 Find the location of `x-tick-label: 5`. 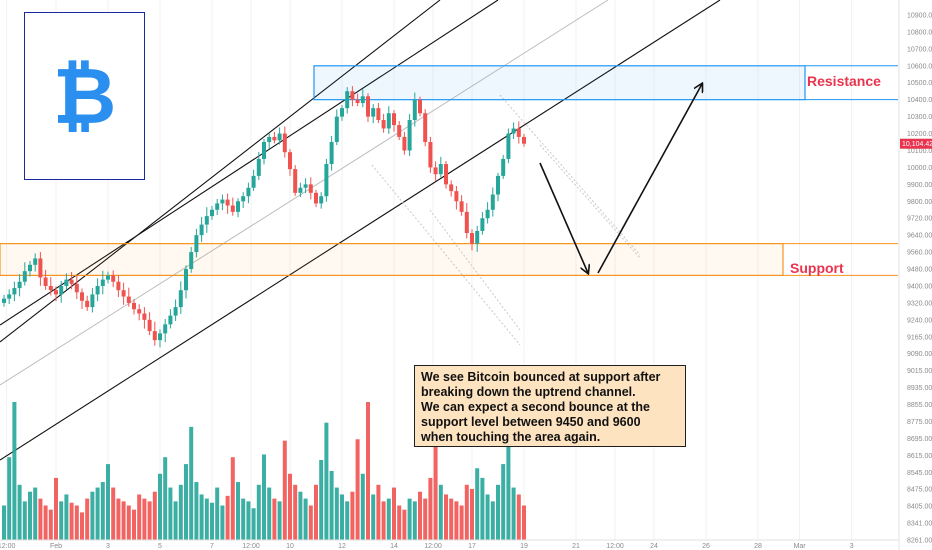

x-tick-label: 5 is located at coordinates (160, 546).